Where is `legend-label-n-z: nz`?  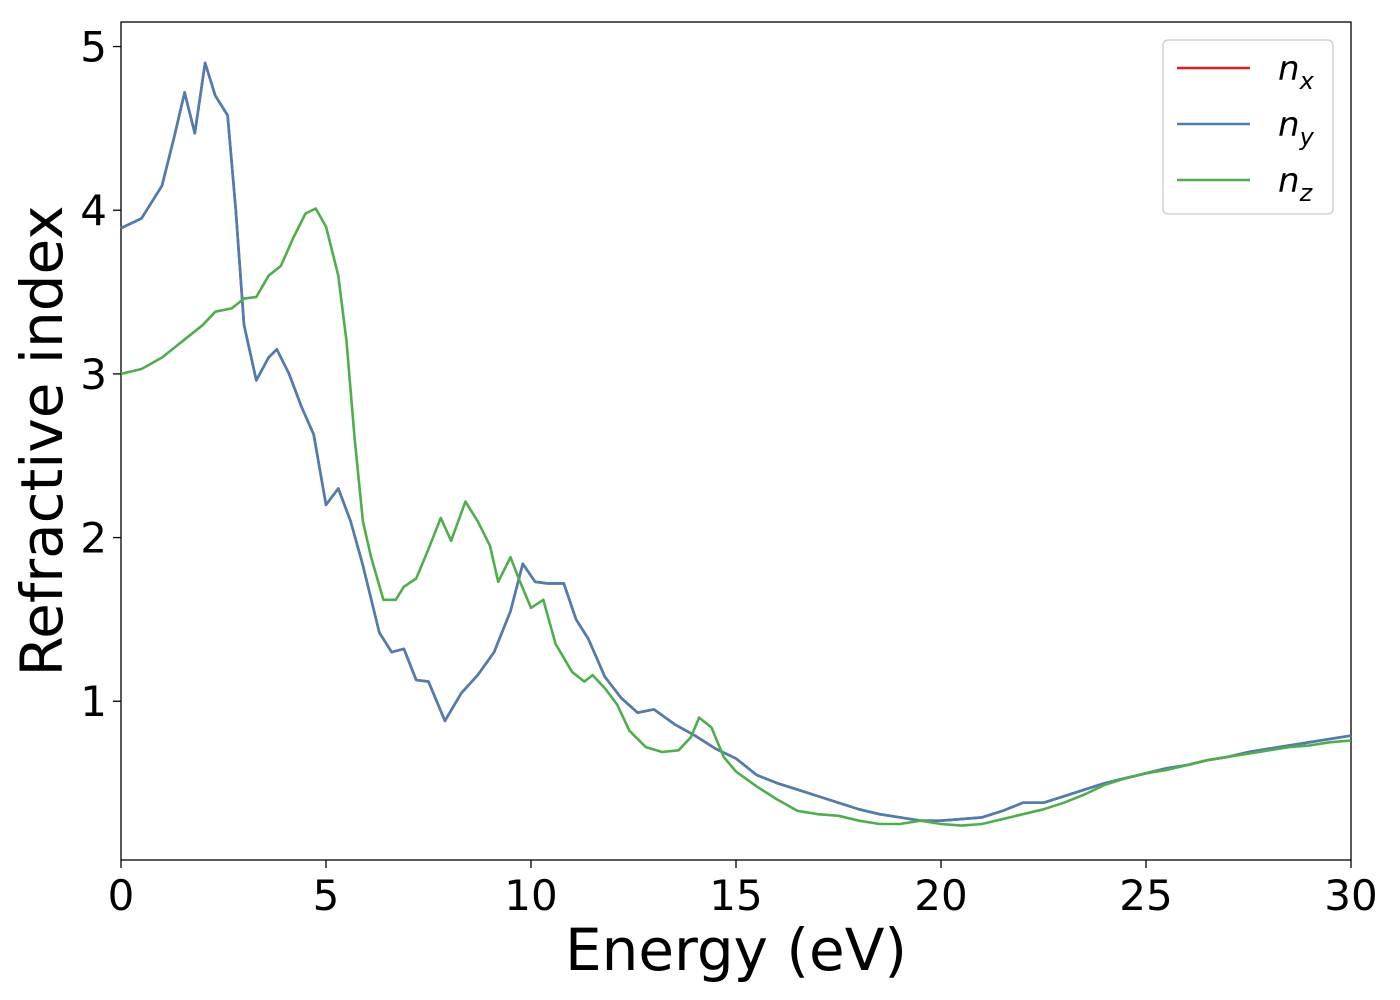 legend-label-n-z: nz is located at coordinates (1296, 184).